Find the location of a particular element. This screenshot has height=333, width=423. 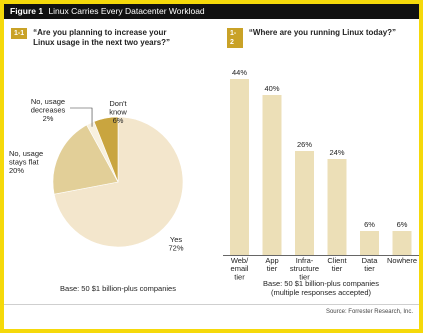

bar-client-tier is located at coordinates (337, 207).